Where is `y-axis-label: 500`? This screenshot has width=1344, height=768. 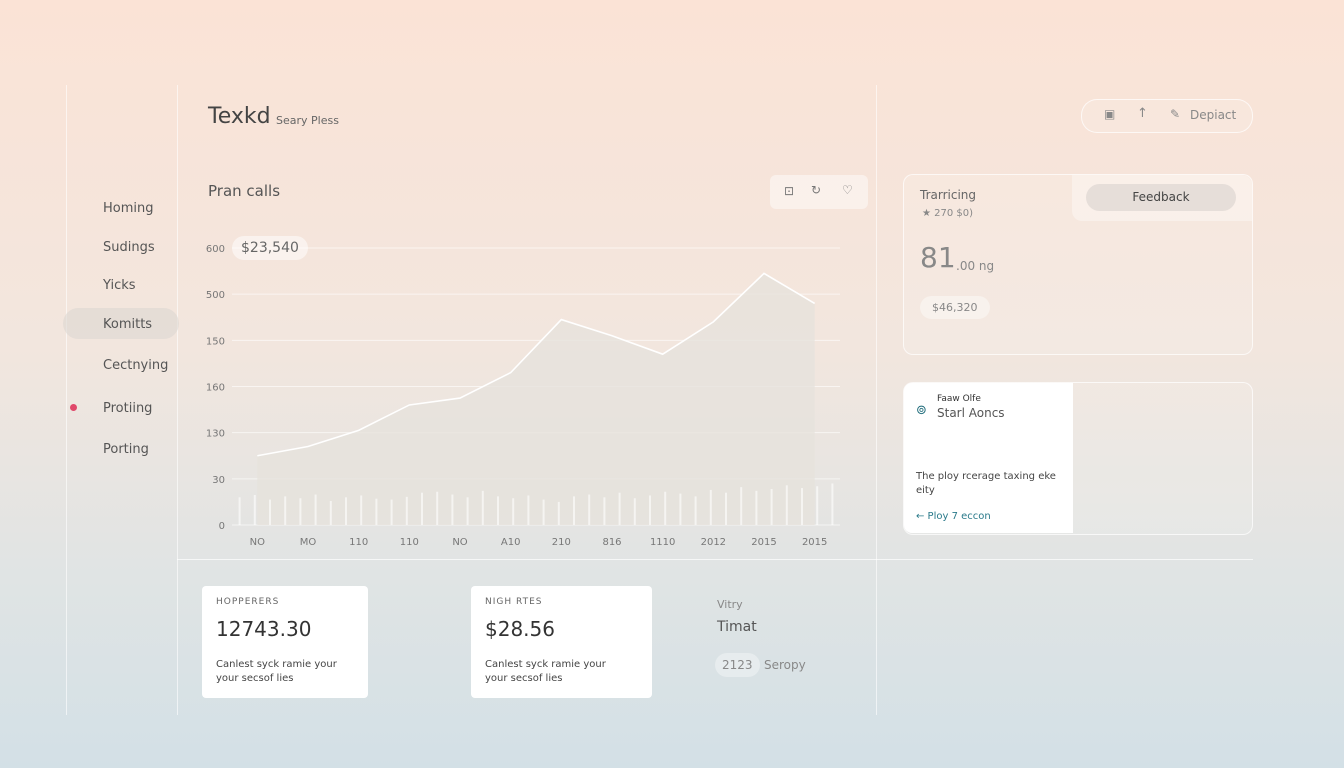 y-axis-label: 500 is located at coordinates (215, 295).